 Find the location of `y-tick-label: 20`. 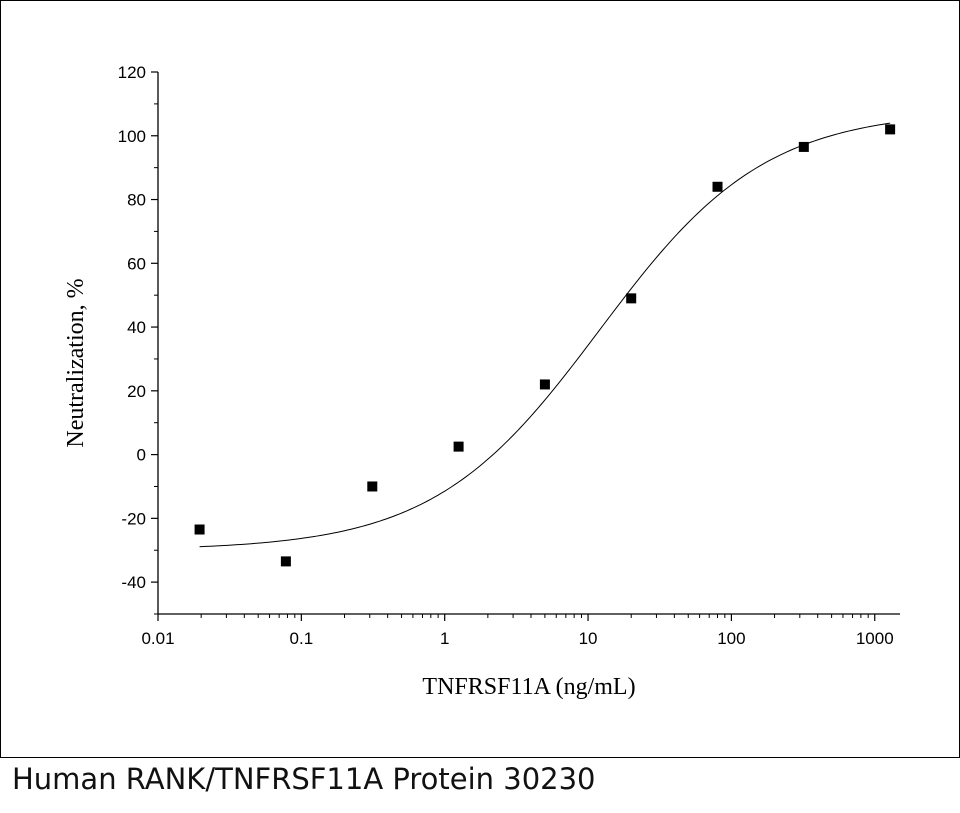

y-tick-label: 20 is located at coordinates (136, 391).